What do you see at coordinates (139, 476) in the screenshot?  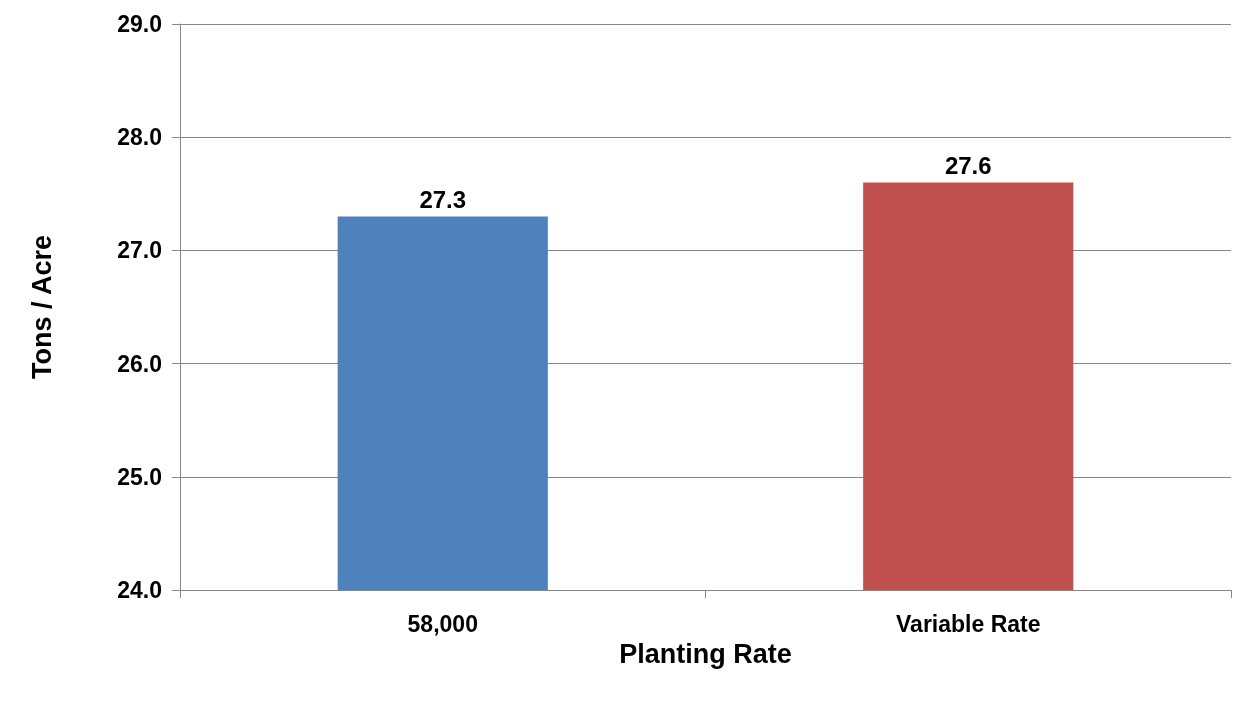 I see `y-tick-label: 25.0` at bounding box center [139, 476].